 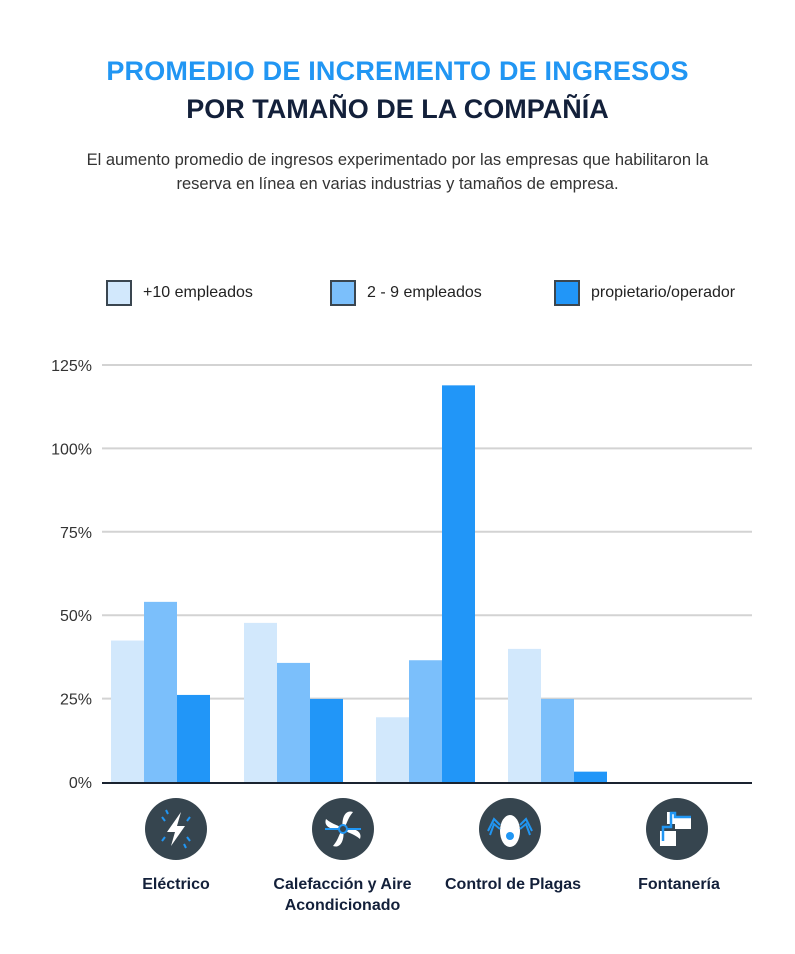 I want to click on pipe-icon, so click(x=677, y=829).